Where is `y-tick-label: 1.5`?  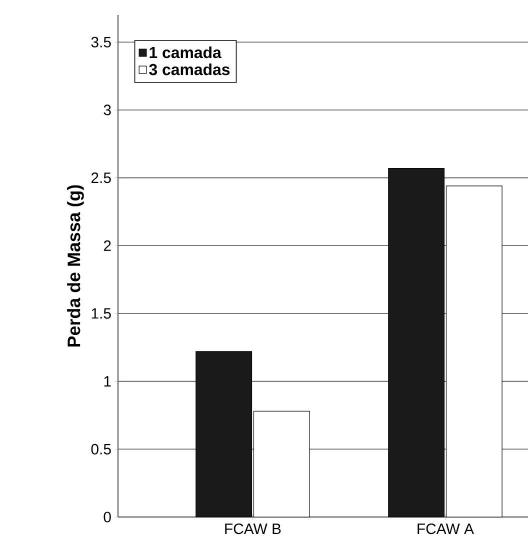
y-tick-label: 1.5 is located at coordinates (101, 313).